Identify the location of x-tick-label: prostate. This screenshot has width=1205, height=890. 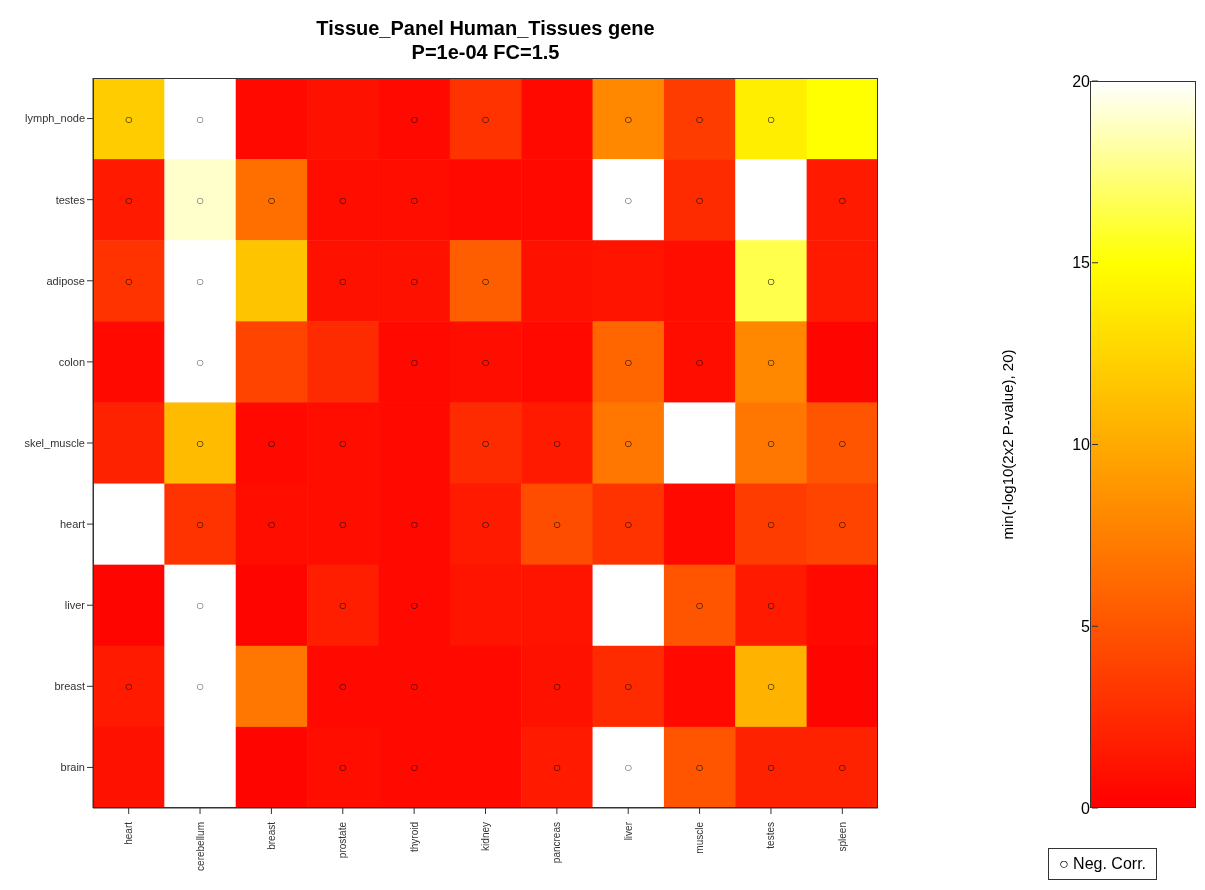
(343, 840).